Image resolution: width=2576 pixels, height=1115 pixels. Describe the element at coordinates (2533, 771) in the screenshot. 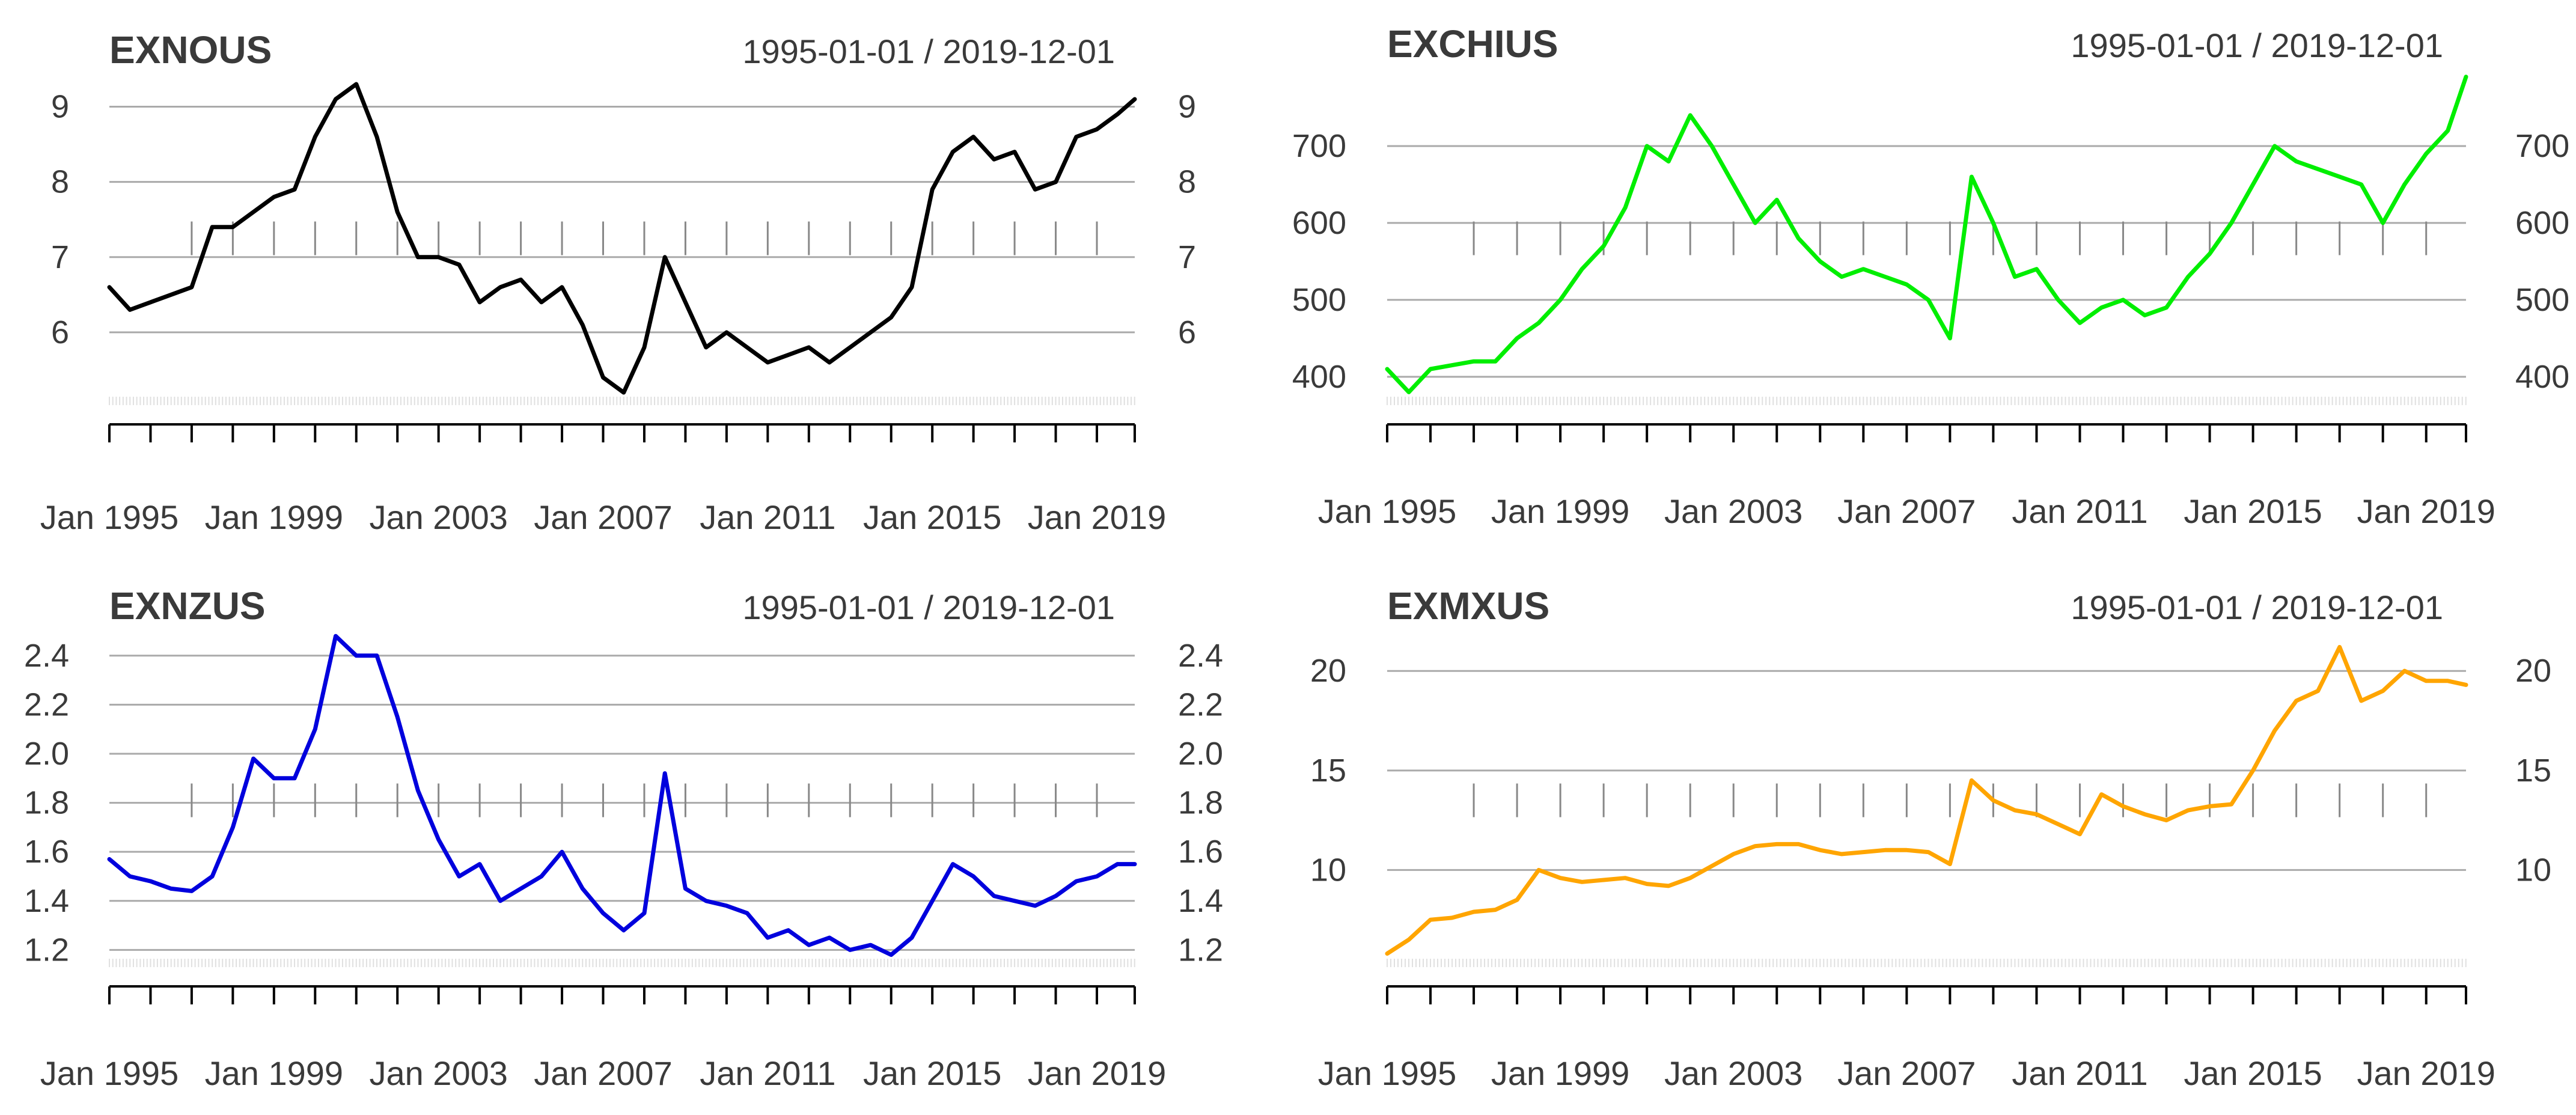

I see `y-tick-label-right: 15` at that location.